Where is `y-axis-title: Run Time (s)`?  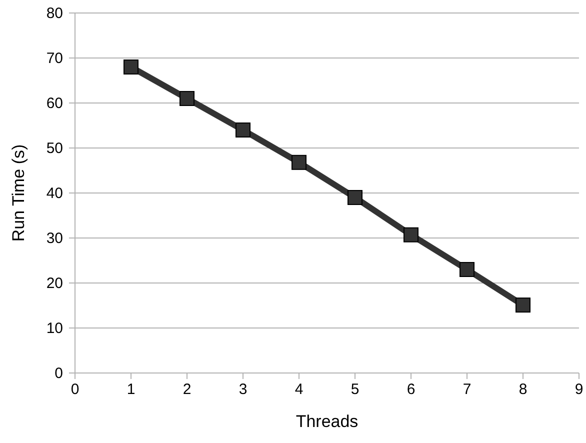 y-axis-title: Run Time (s) is located at coordinates (18, 193).